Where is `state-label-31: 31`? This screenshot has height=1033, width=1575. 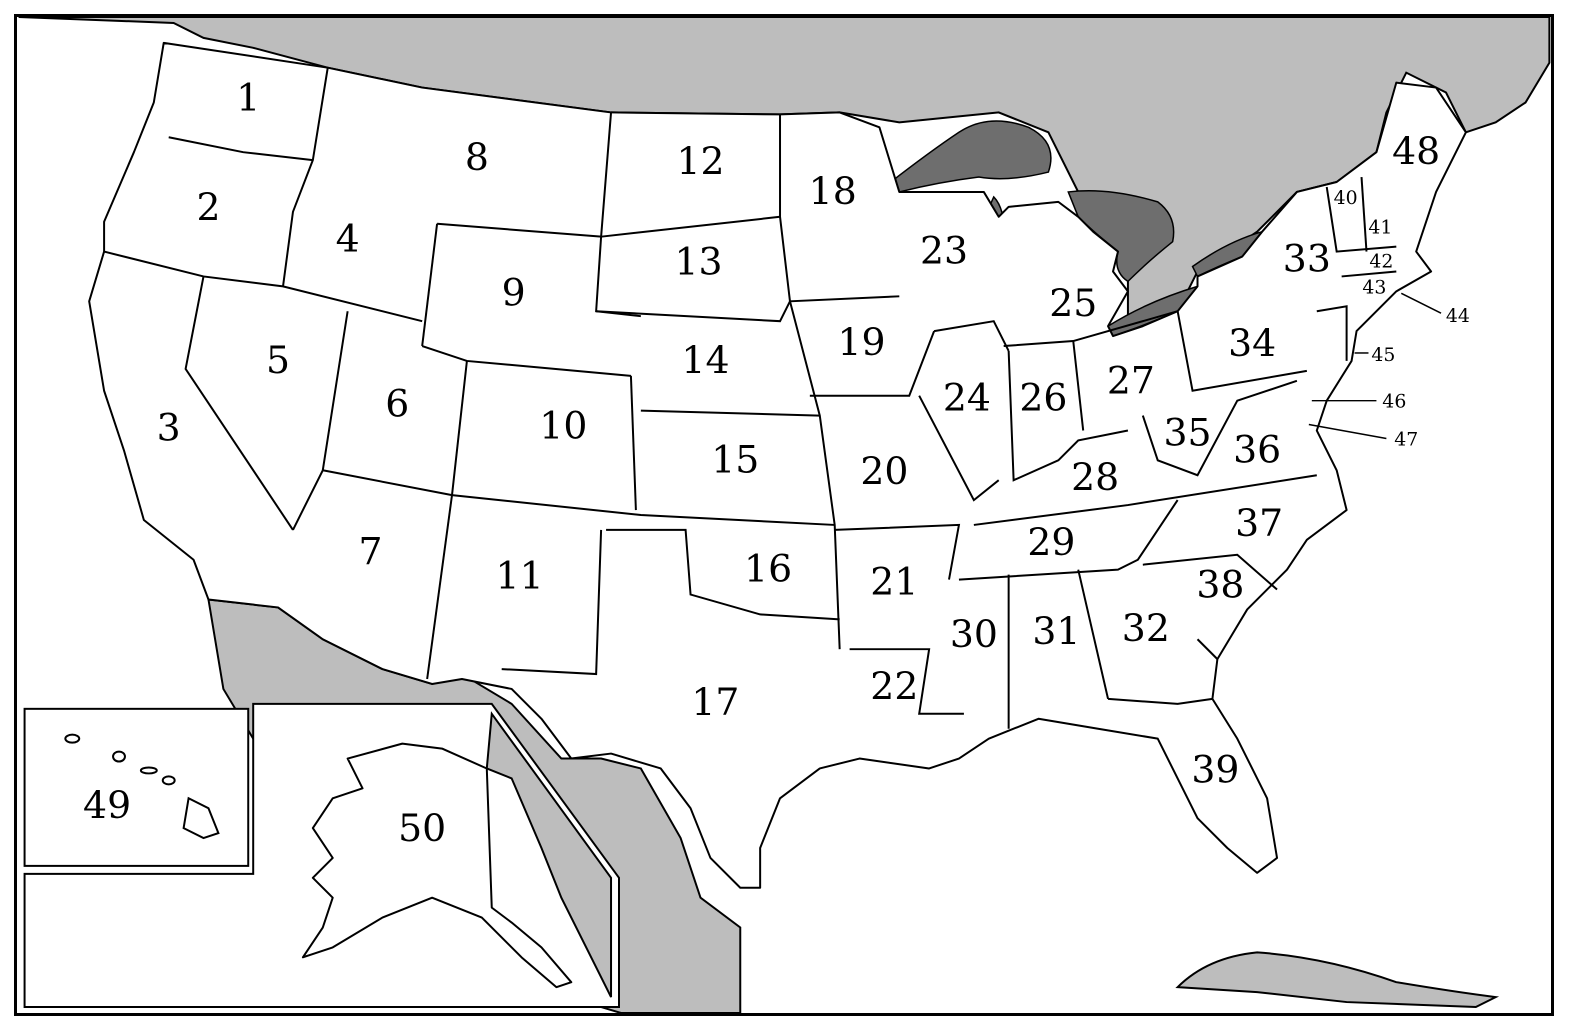
state-label-31: 31 is located at coordinates (1056, 631).